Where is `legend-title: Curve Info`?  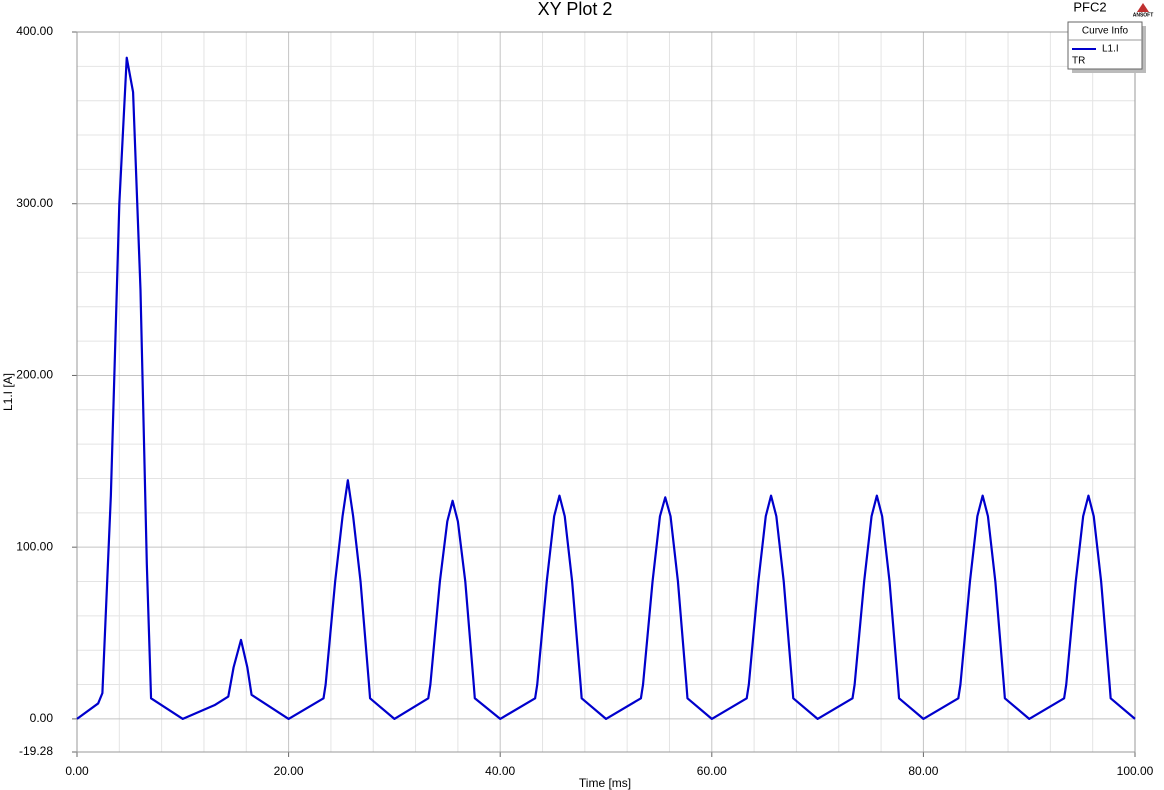
legend-title: Curve Info is located at coordinates (1105, 31).